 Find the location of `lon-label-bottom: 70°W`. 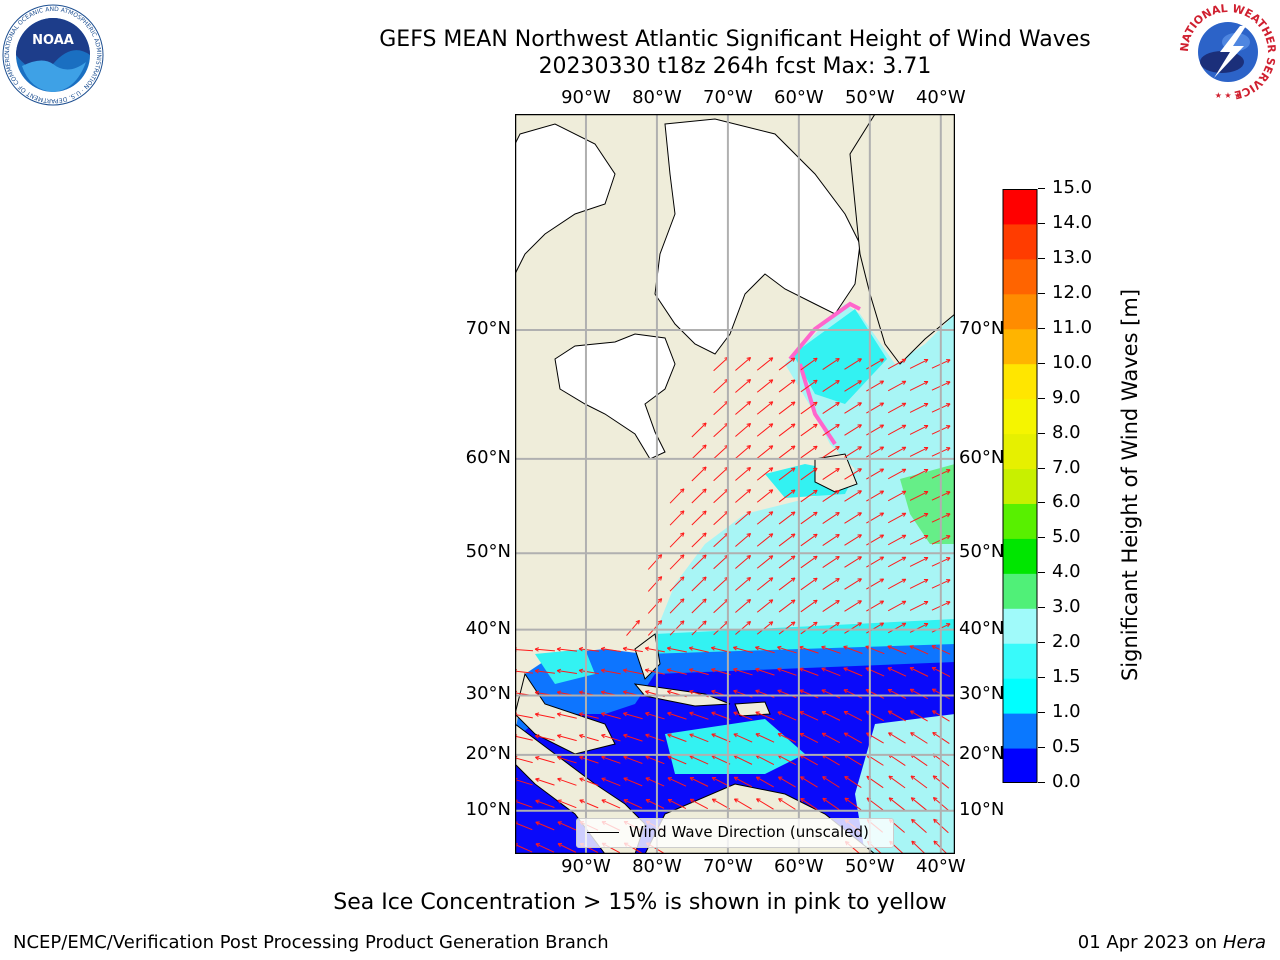

lon-label-bottom: 70°W is located at coordinates (728, 866).